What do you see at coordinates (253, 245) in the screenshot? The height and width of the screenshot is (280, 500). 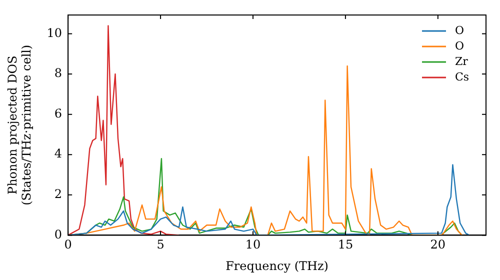 I see `x-tick-label: 10` at bounding box center [253, 245].